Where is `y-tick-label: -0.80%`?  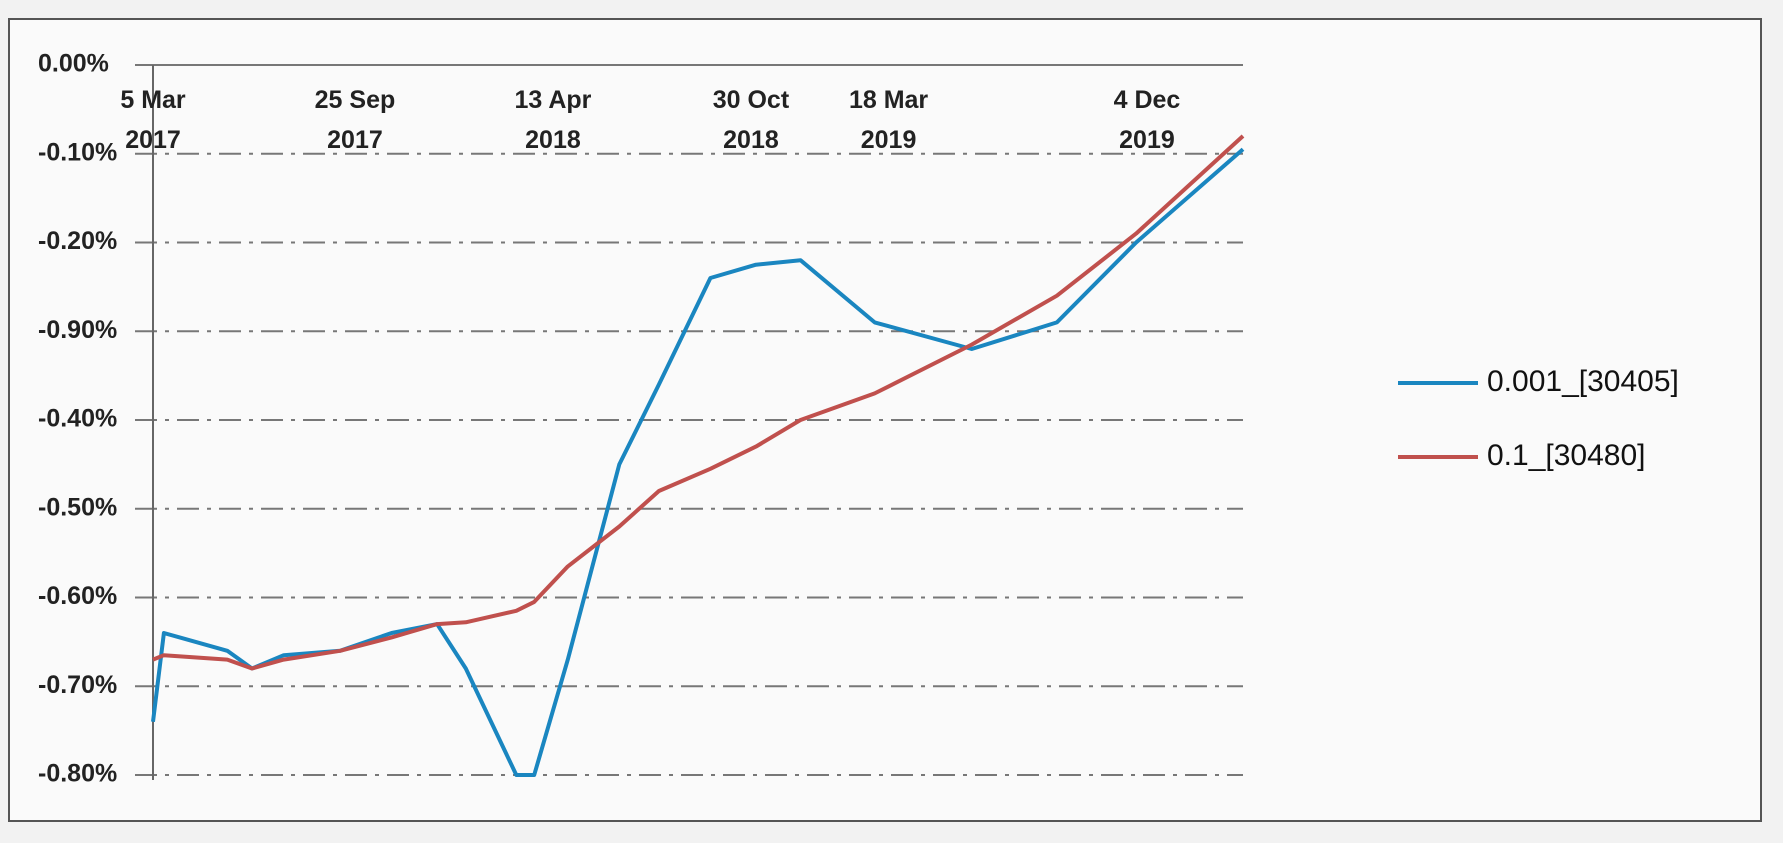 y-tick-label: -0.80% is located at coordinates (77, 774).